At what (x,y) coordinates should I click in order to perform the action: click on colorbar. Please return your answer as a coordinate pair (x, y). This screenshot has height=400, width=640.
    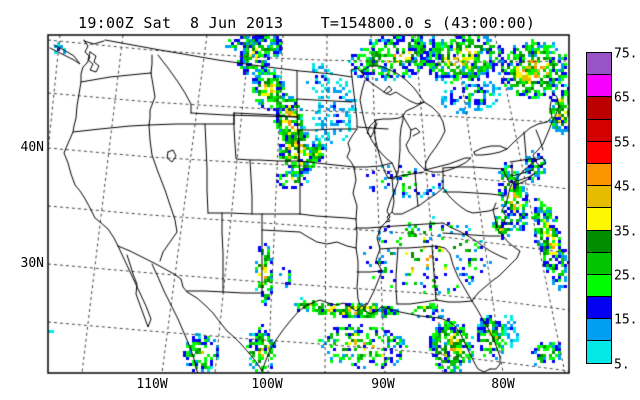
    Looking at the image, I should click on (599, 208).